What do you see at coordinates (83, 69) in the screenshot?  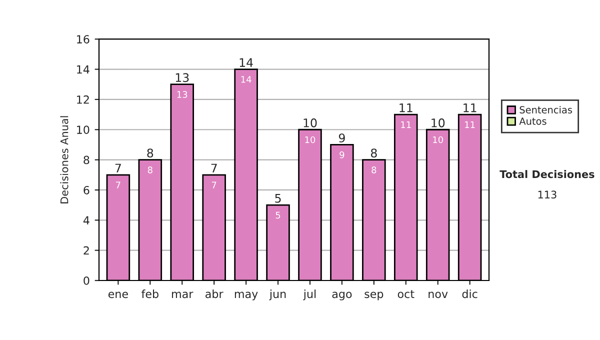 I see `y-tick-label: 14` at bounding box center [83, 69].